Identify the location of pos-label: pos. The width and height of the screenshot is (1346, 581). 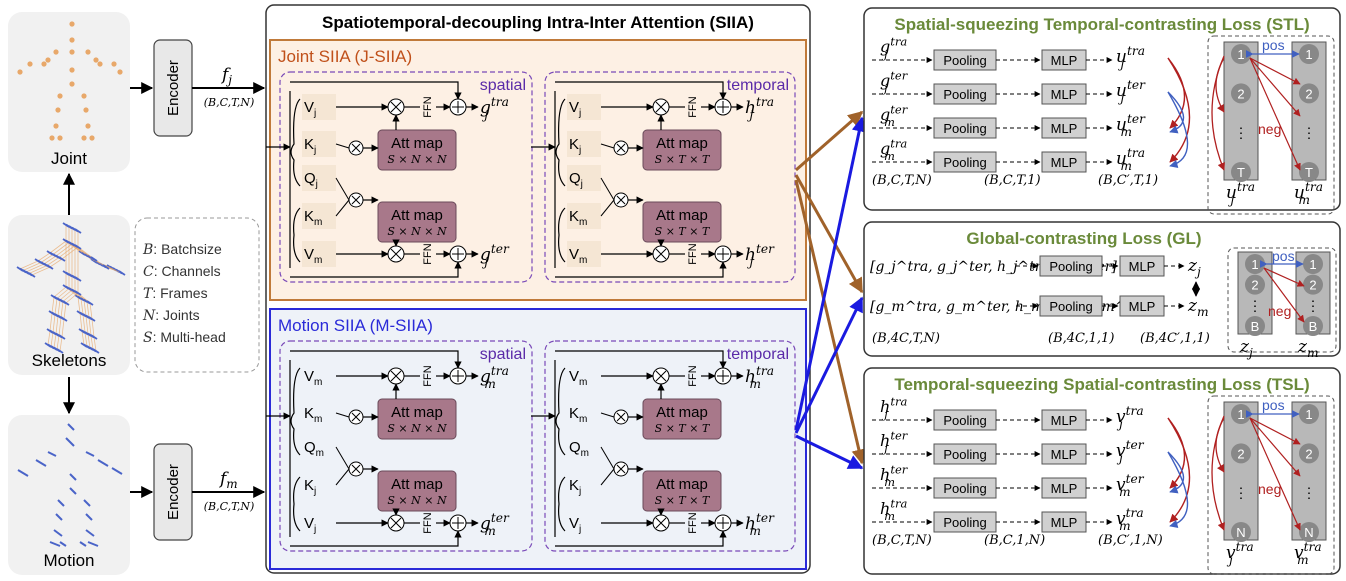
(1283, 256).